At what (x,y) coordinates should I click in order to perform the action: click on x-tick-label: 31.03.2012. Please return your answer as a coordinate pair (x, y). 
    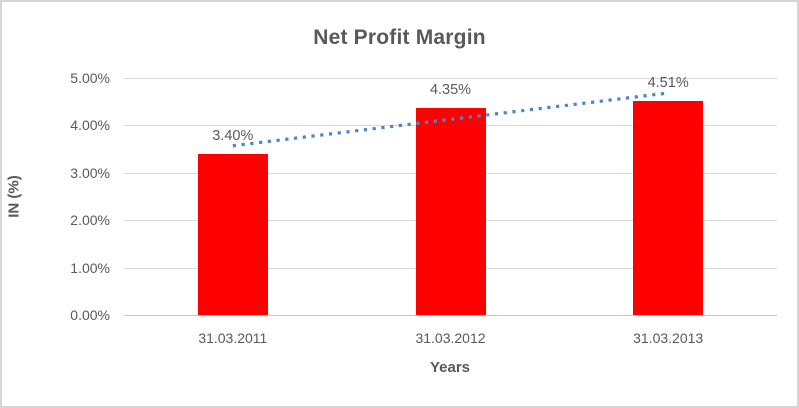
    Looking at the image, I should click on (450, 338).